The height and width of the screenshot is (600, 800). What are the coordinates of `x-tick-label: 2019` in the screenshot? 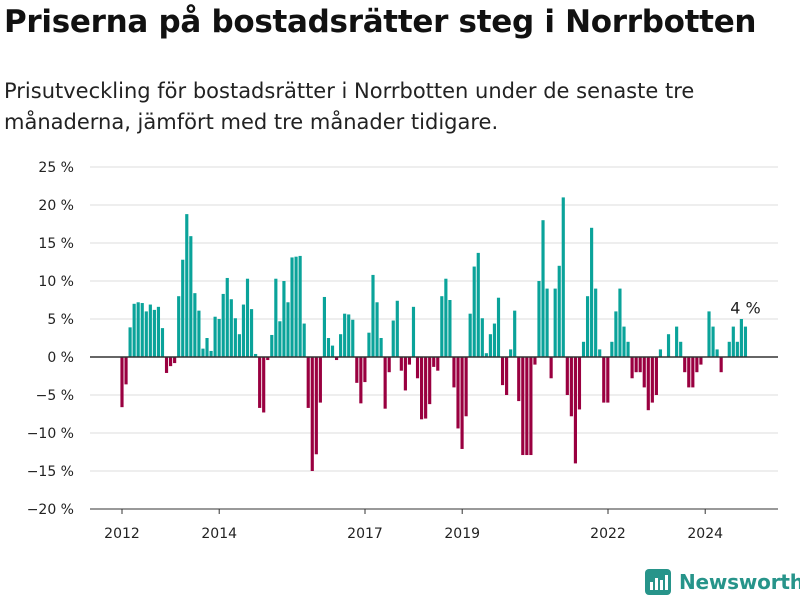 It's located at (462, 534).